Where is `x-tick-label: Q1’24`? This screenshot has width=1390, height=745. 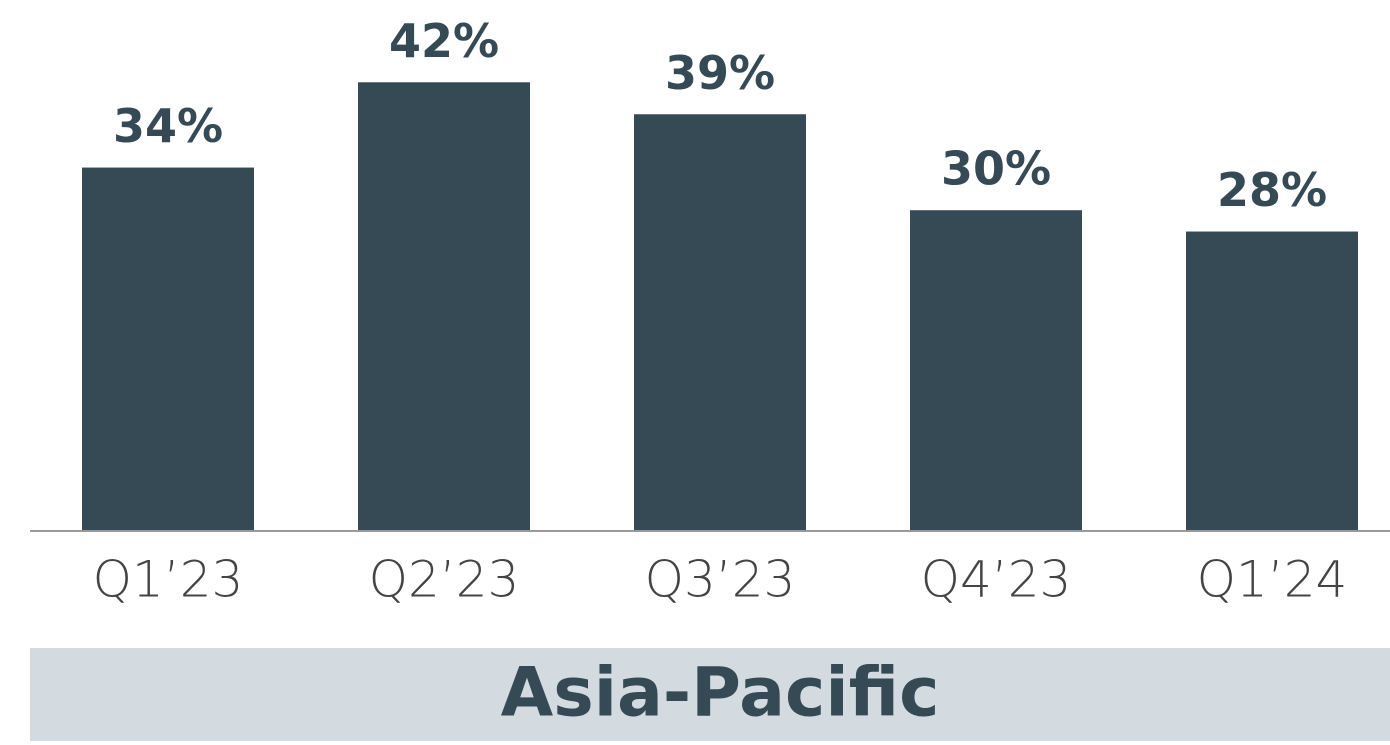 x-tick-label: Q1’24 is located at coordinates (1272, 580).